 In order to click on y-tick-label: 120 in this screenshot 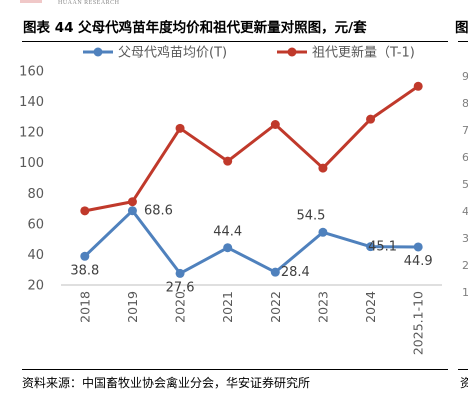, I will do `click(31, 133)`.